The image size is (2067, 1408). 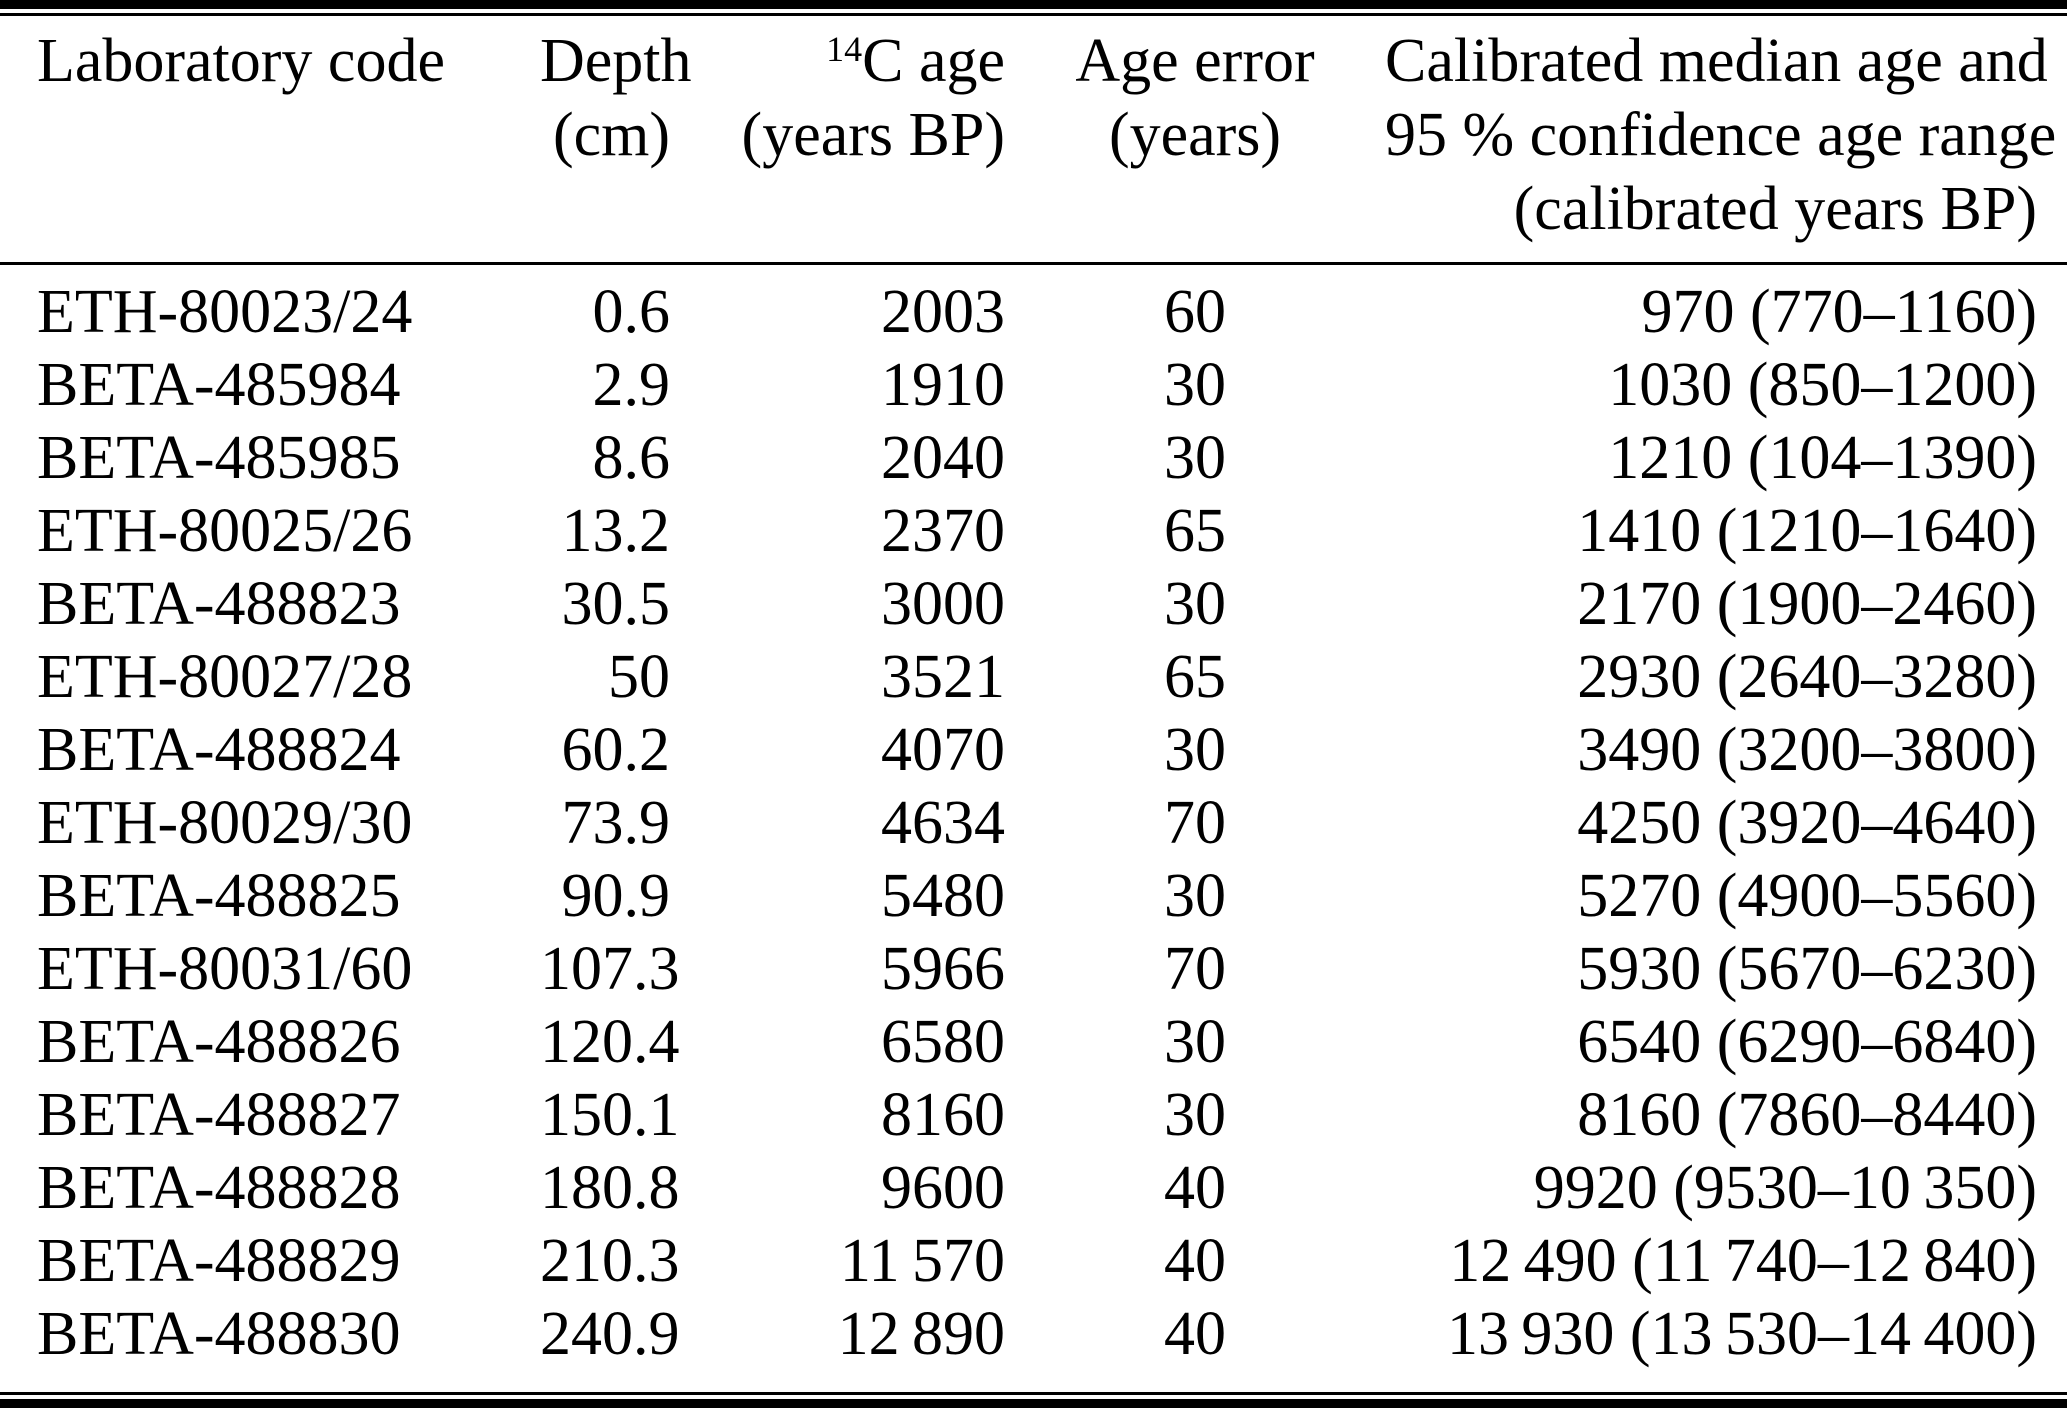 What do you see at coordinates (1807, 822) in the screenshot?
I see `cell-calibrated-age: 4250 (3920–4640)` at bounding box center [1807, 822].